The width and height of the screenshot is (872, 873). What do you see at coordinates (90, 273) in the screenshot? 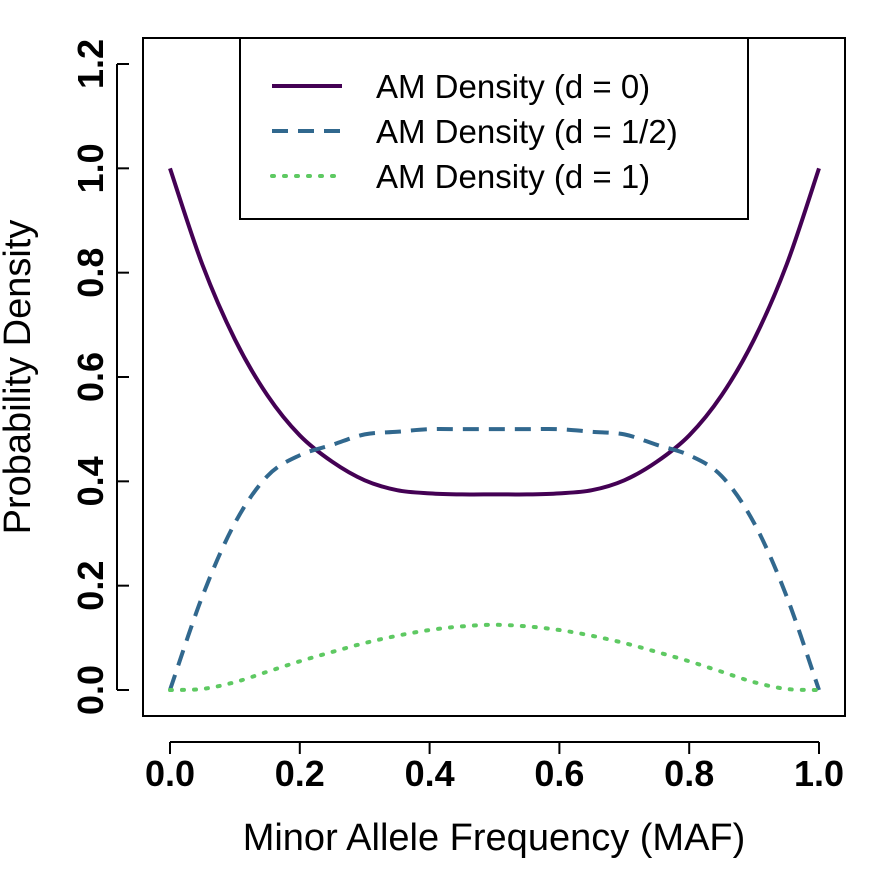
I see `y-tick-label: 0.8` at bounding box center [90, 273].